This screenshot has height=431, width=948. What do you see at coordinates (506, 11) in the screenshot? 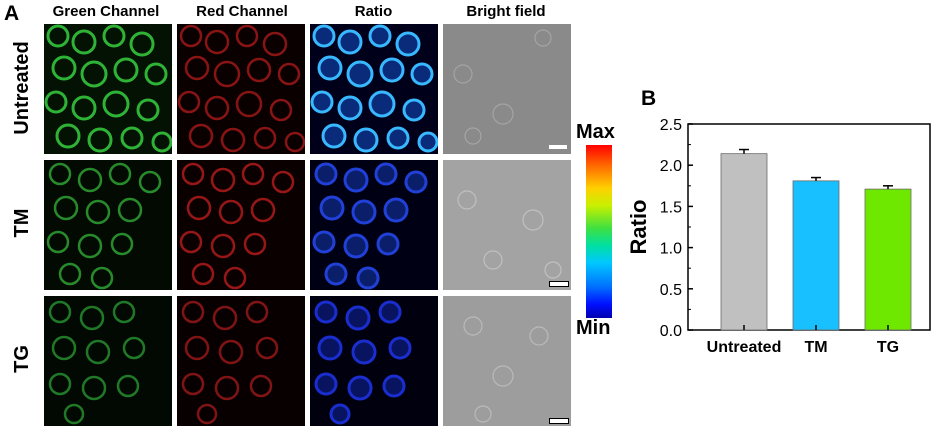
I see `column-header-bright-field: Bright field` at bounding box center [506, 11].